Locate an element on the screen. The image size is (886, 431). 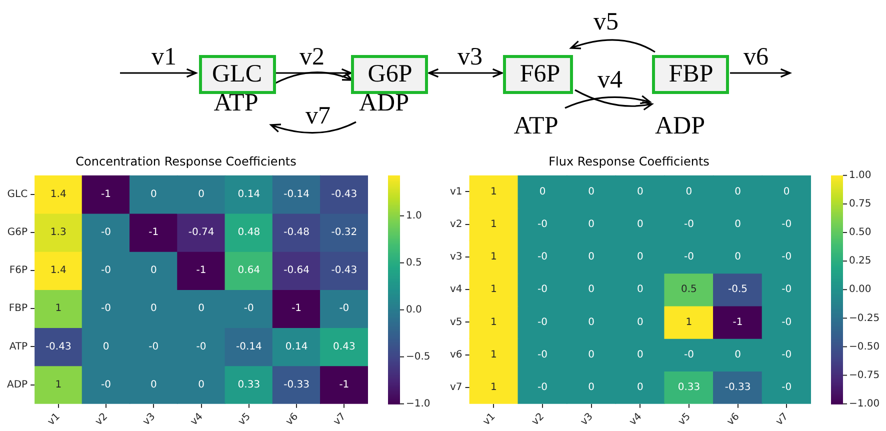
data-label: -0.48 is located at coordinates (297, 232).